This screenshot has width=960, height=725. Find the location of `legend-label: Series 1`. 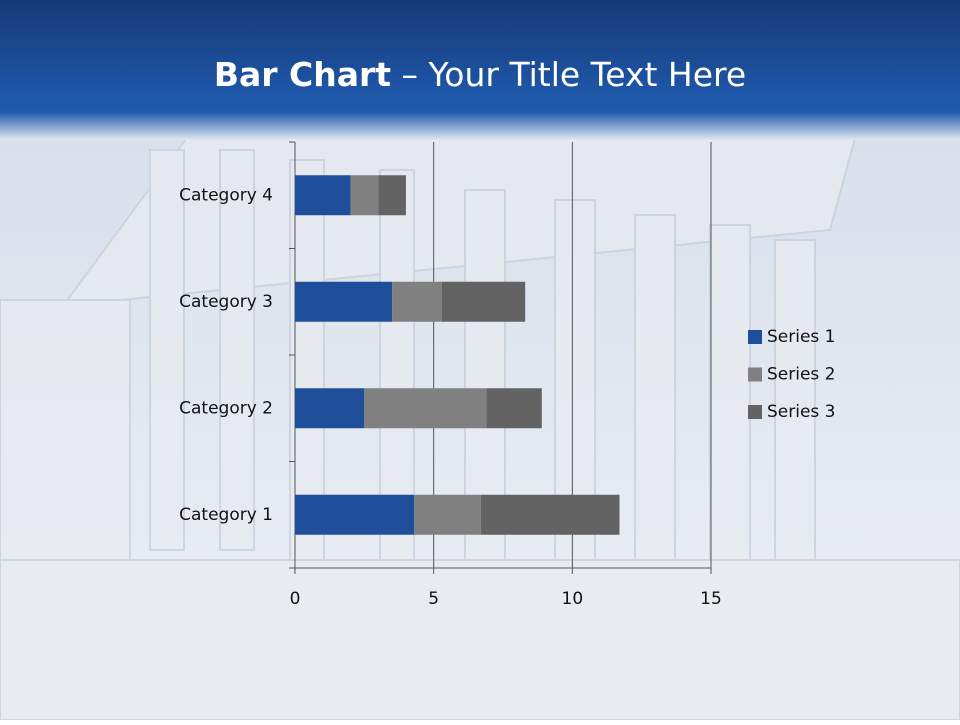

legend-label: Series 1 is located at coordinates (801, 337).